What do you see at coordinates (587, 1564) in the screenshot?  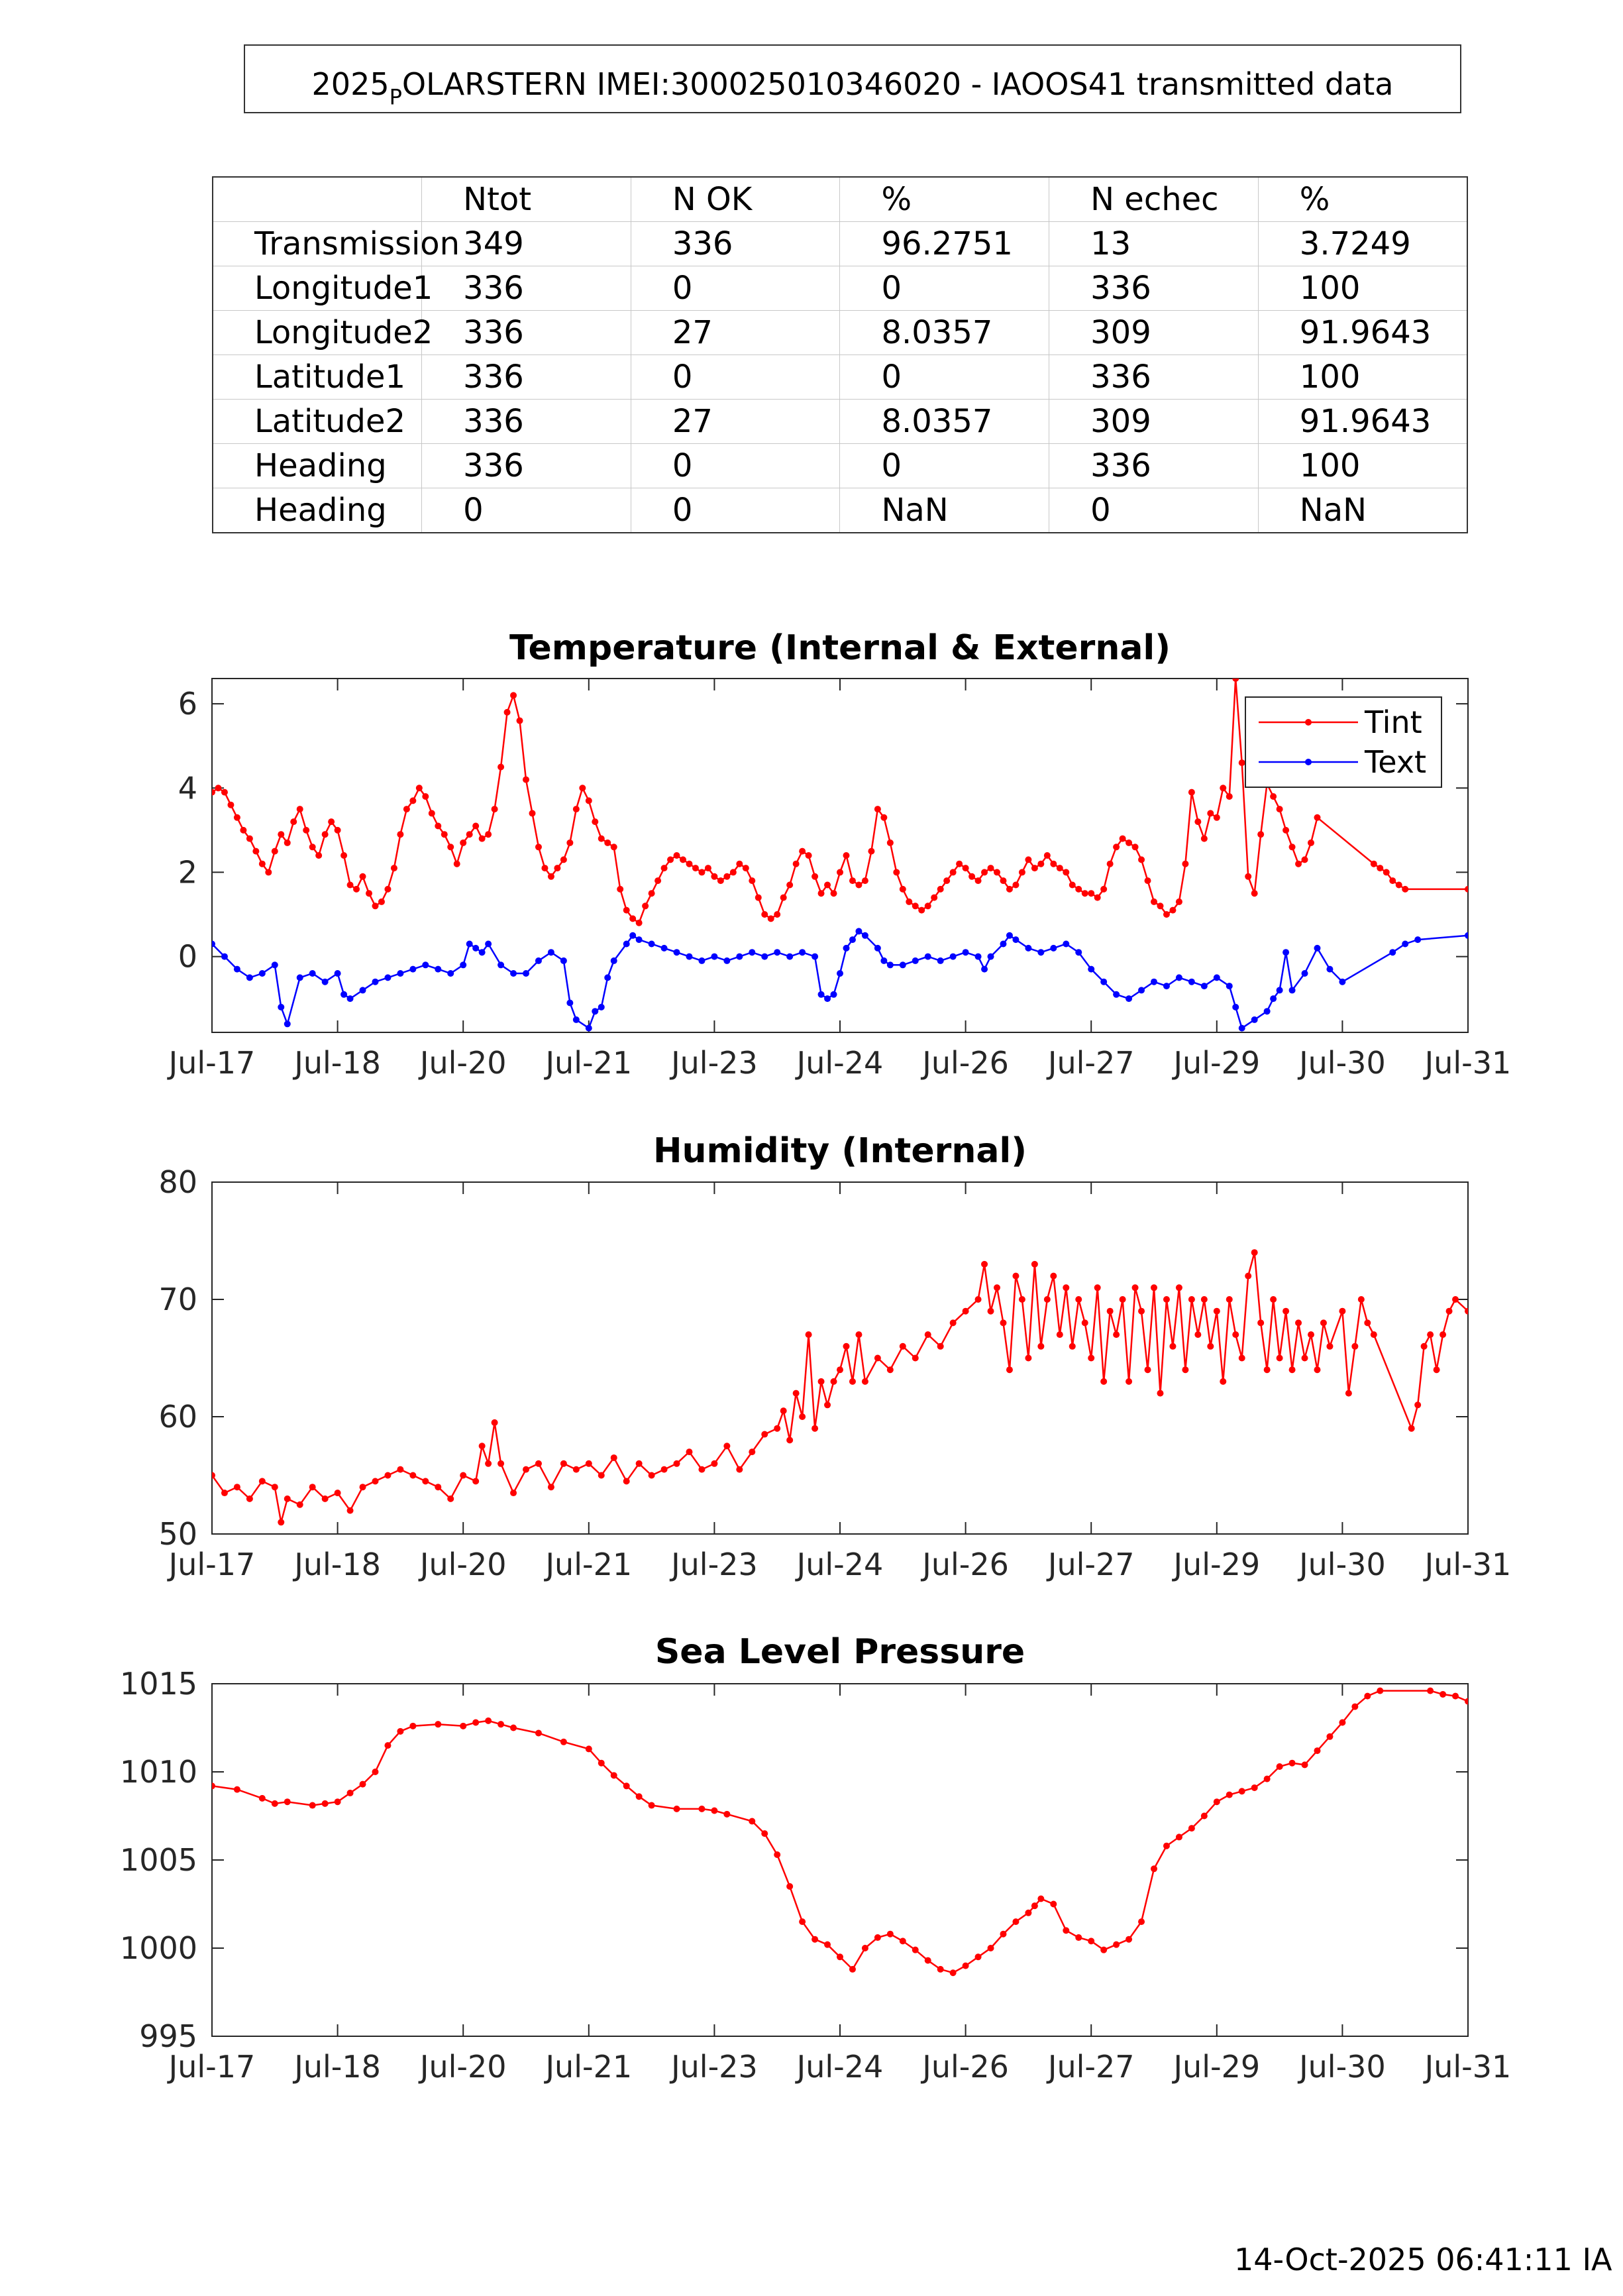 I see `x-tick-label: Jul-21` at bounding box center [587, 1564].